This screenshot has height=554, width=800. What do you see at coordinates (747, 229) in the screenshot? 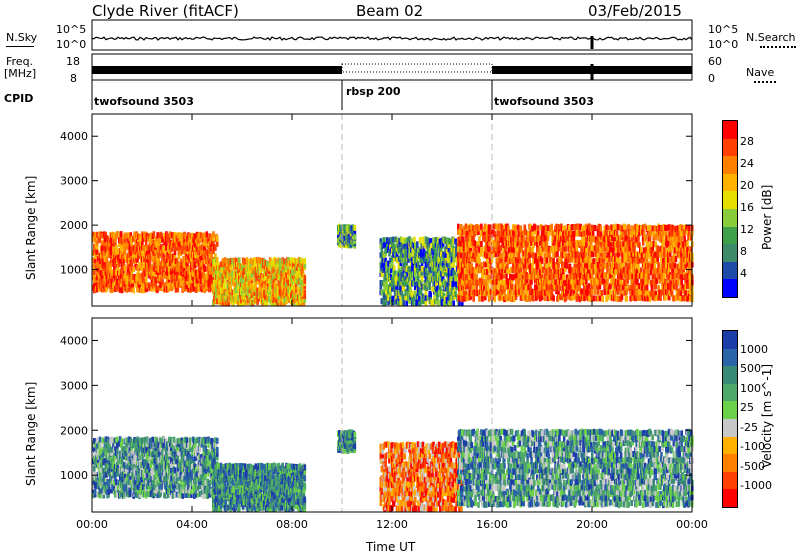
I see `colorbar-tick-label: 12` at bounding box center [747, 229].